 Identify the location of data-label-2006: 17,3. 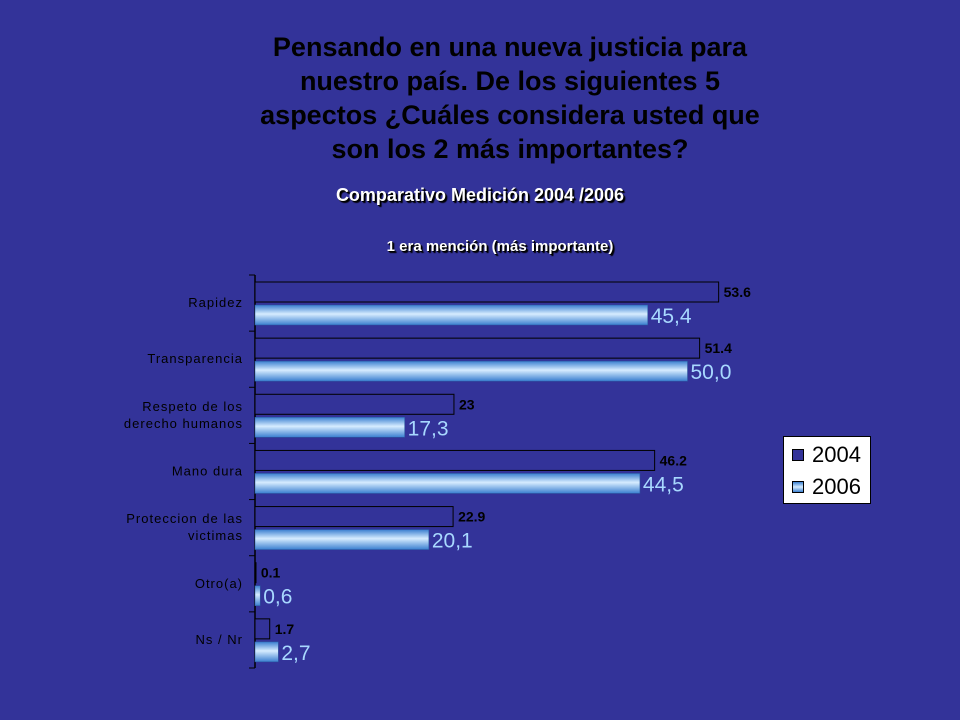
(428, 428).